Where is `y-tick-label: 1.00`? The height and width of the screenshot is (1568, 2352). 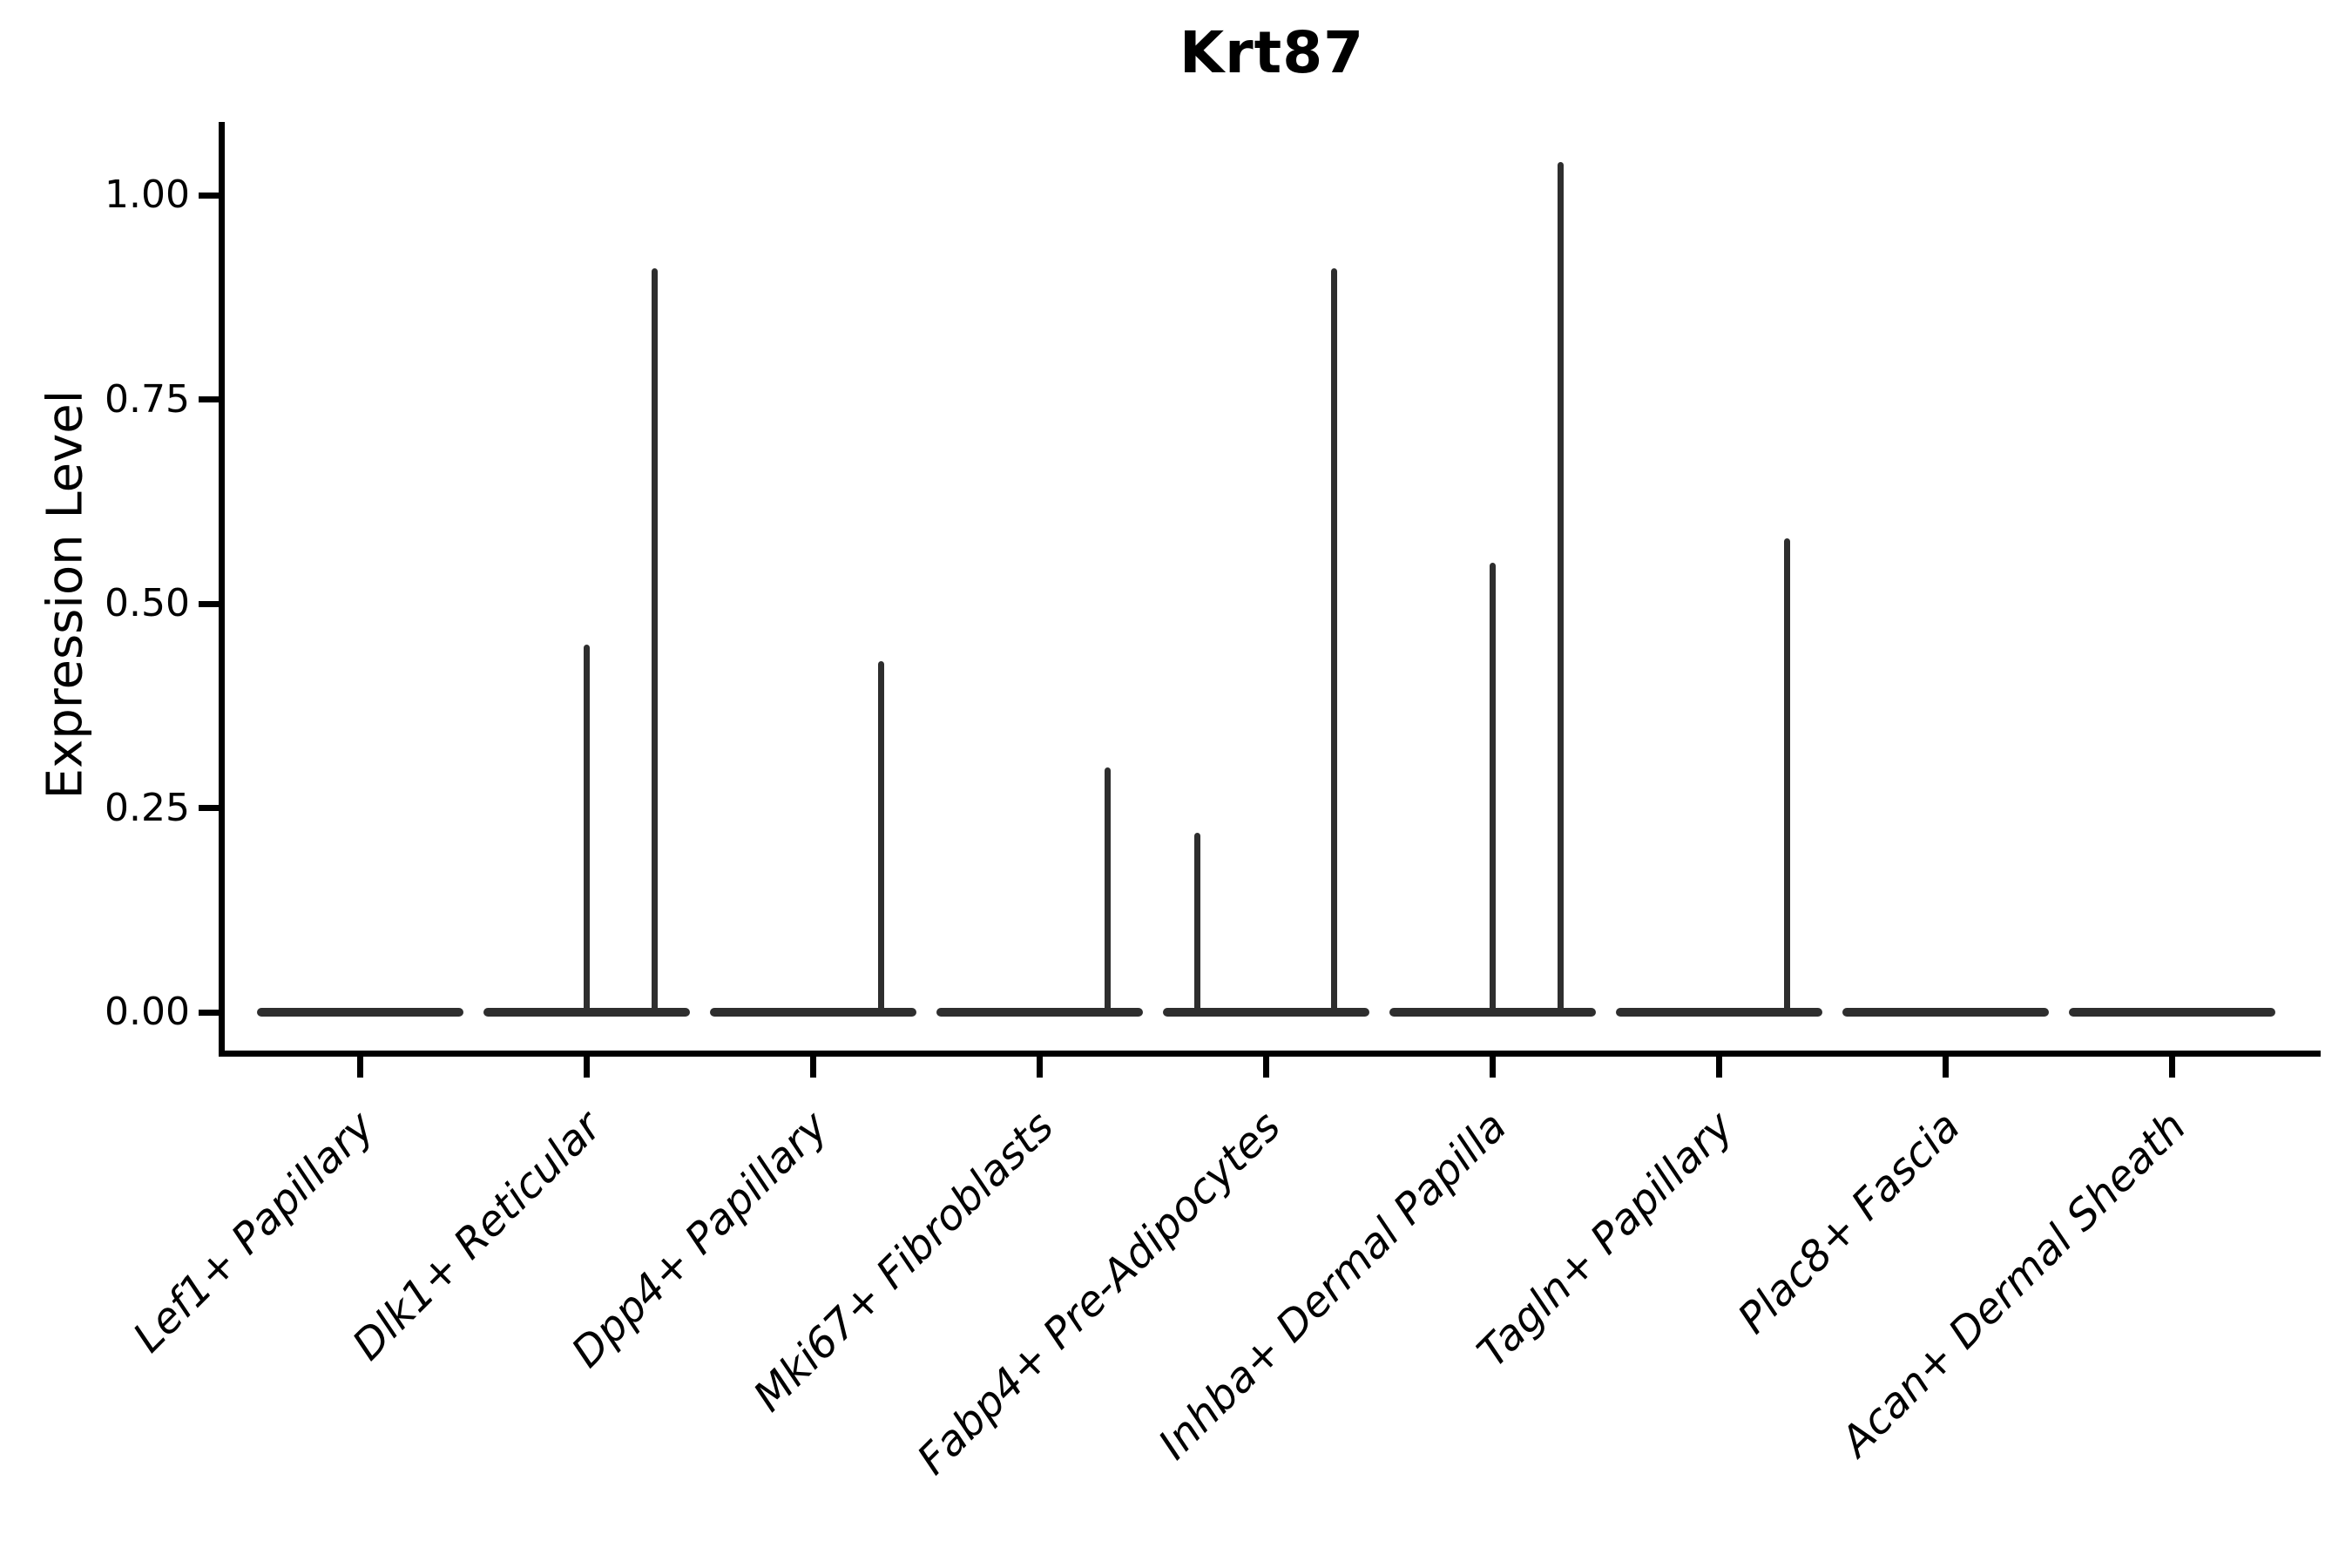 y-tick-label: 1.00 is located at coordinates (147, 194).